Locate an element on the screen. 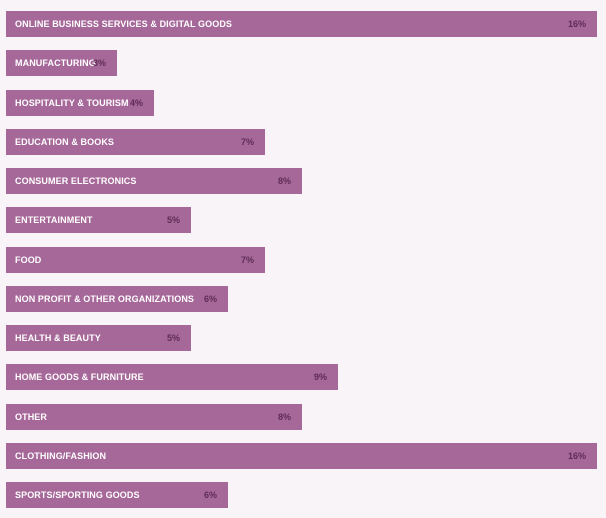 The height and width of the screenshot is (518, 606). bar-value-label: 9% is located at coordinates (320, 377).